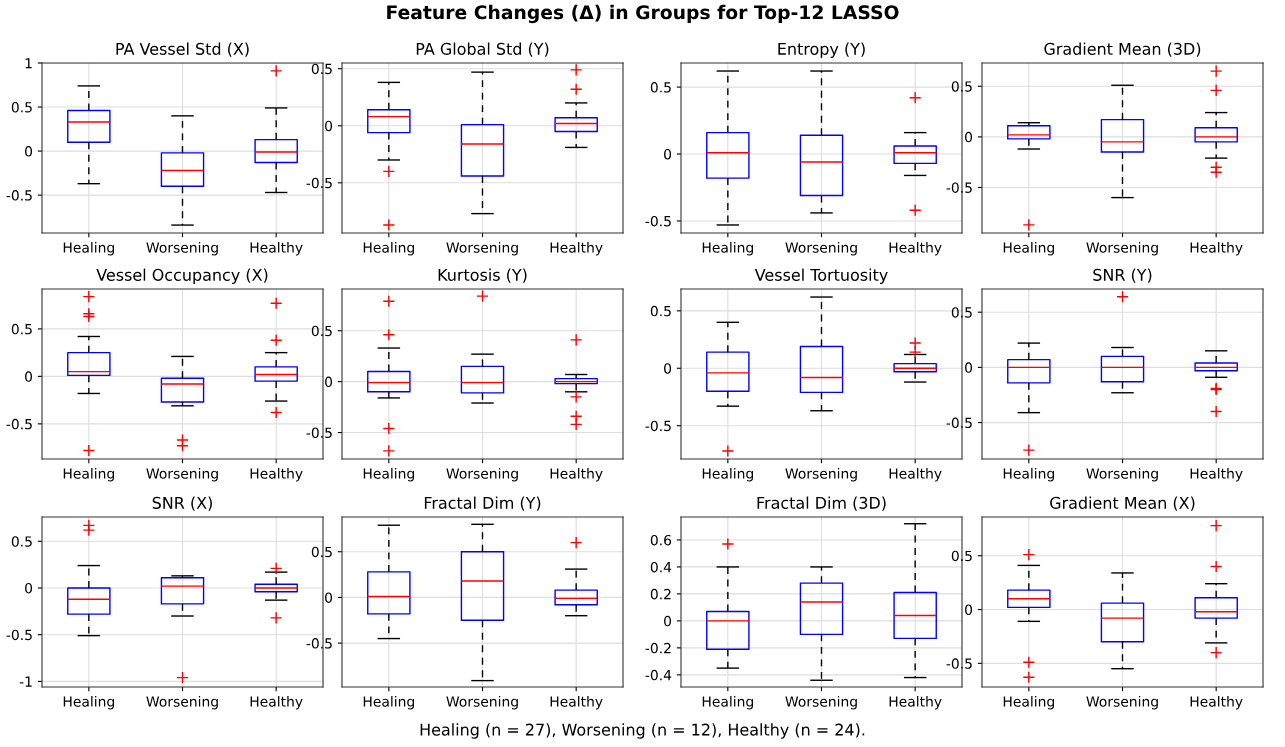 The height and width of the screenshot is (747, 1285). I want to click on chart-title: Entropy (Y), so click(821, 50).